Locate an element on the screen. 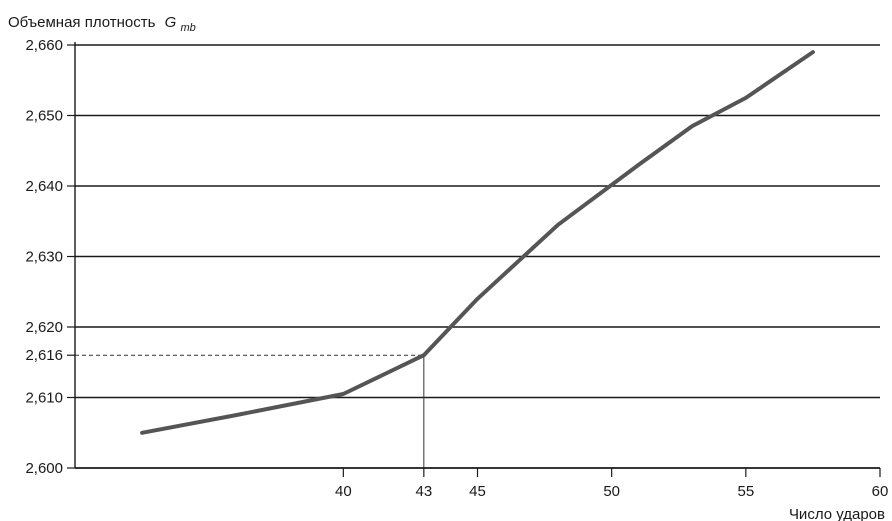 The height and width of the screenshot is (521, 892). y-tick-label: 2,616 is located at coordinates (44, 355).